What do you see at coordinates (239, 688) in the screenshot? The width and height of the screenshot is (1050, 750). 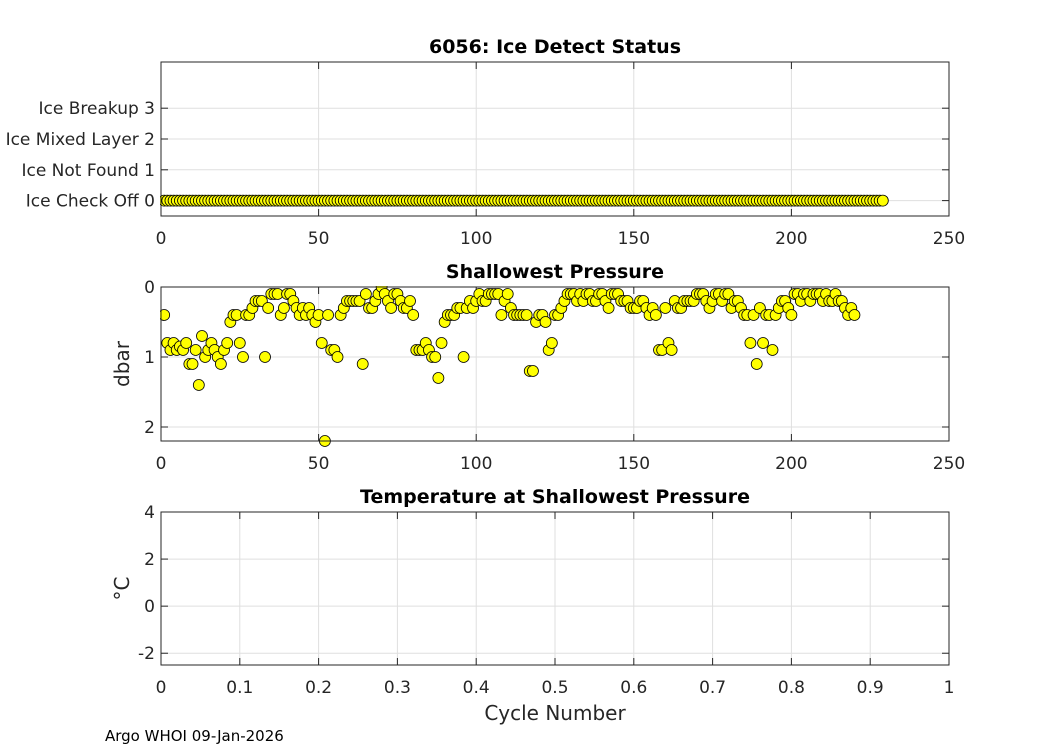 I see `x-tick-label: 0.1` at bounding box center [239, 688].